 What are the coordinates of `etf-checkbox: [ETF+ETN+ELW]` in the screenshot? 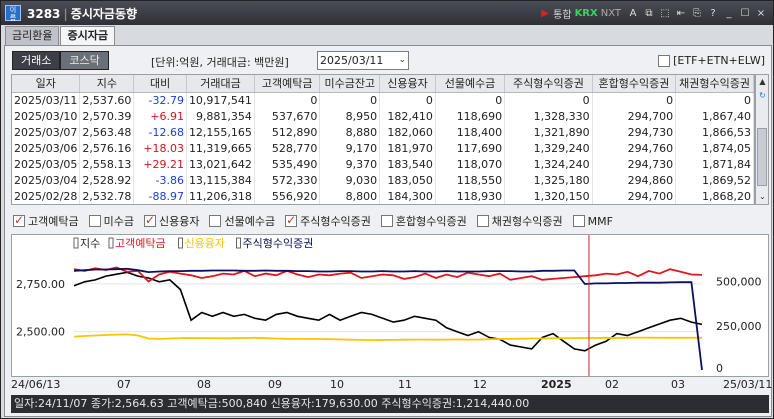 It's located at (711, 60).